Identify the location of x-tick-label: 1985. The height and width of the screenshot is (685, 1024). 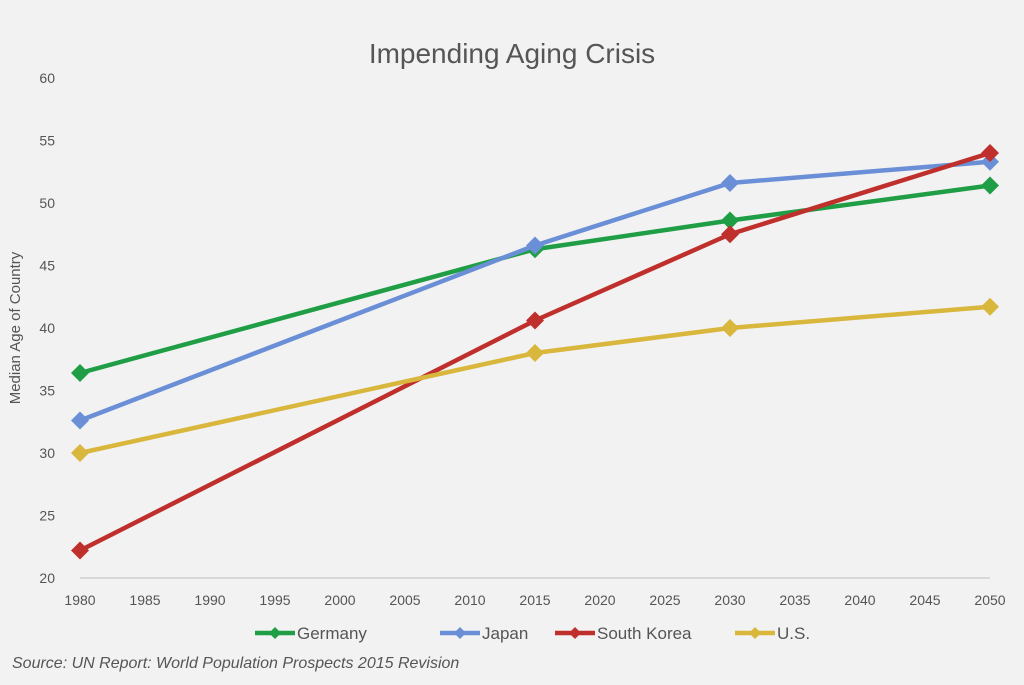
(144, 600).